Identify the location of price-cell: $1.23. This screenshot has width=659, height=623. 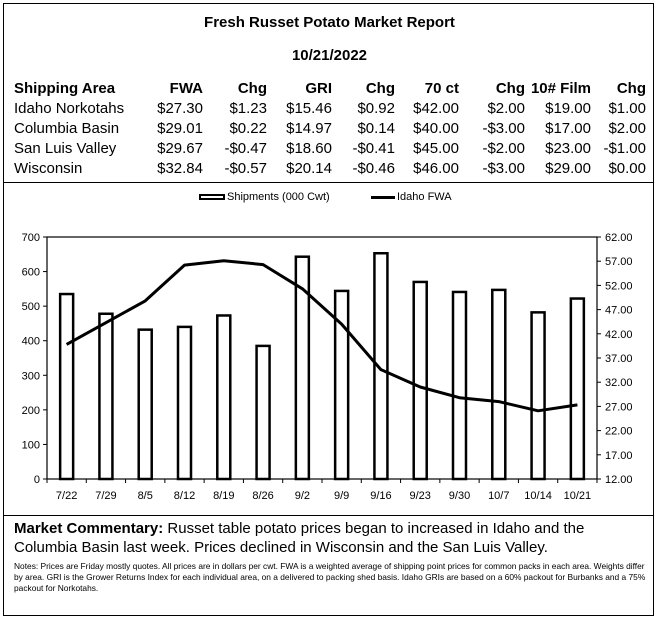
(248, 108).